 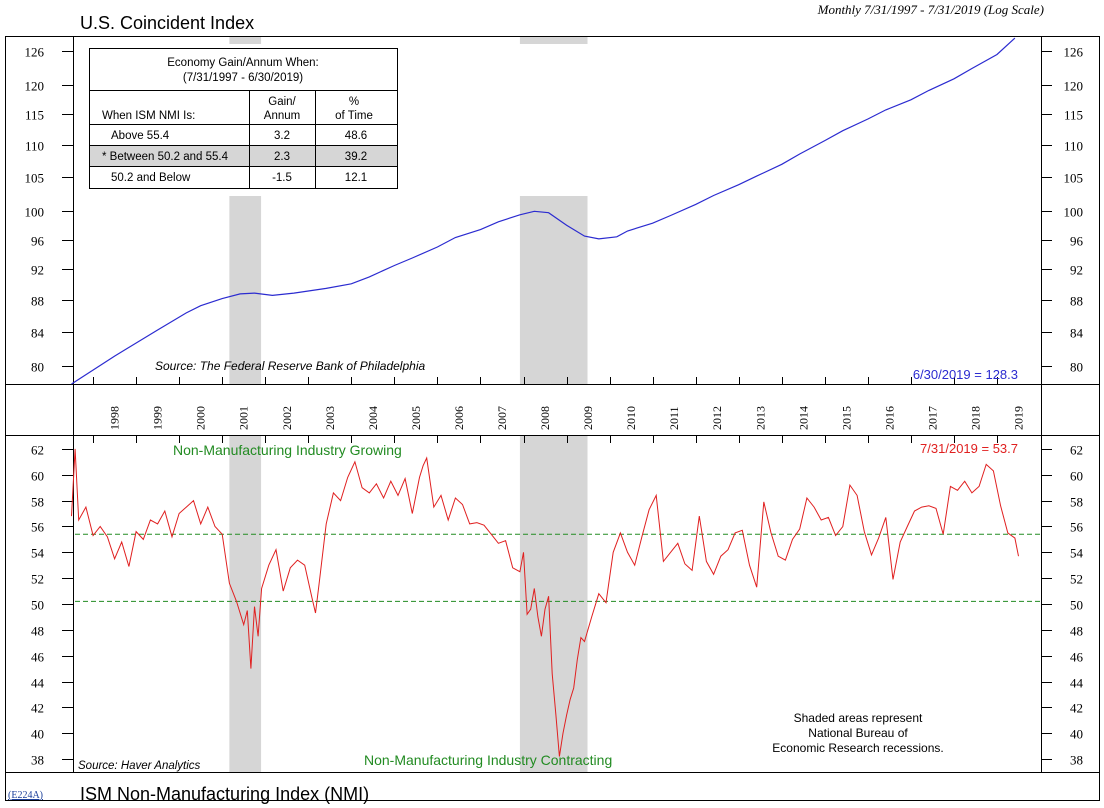 What do you see at coordinates (354, 116) in the screenshot?
I see `table-header-pct-2: of Time` at bounding box center [354, 116].